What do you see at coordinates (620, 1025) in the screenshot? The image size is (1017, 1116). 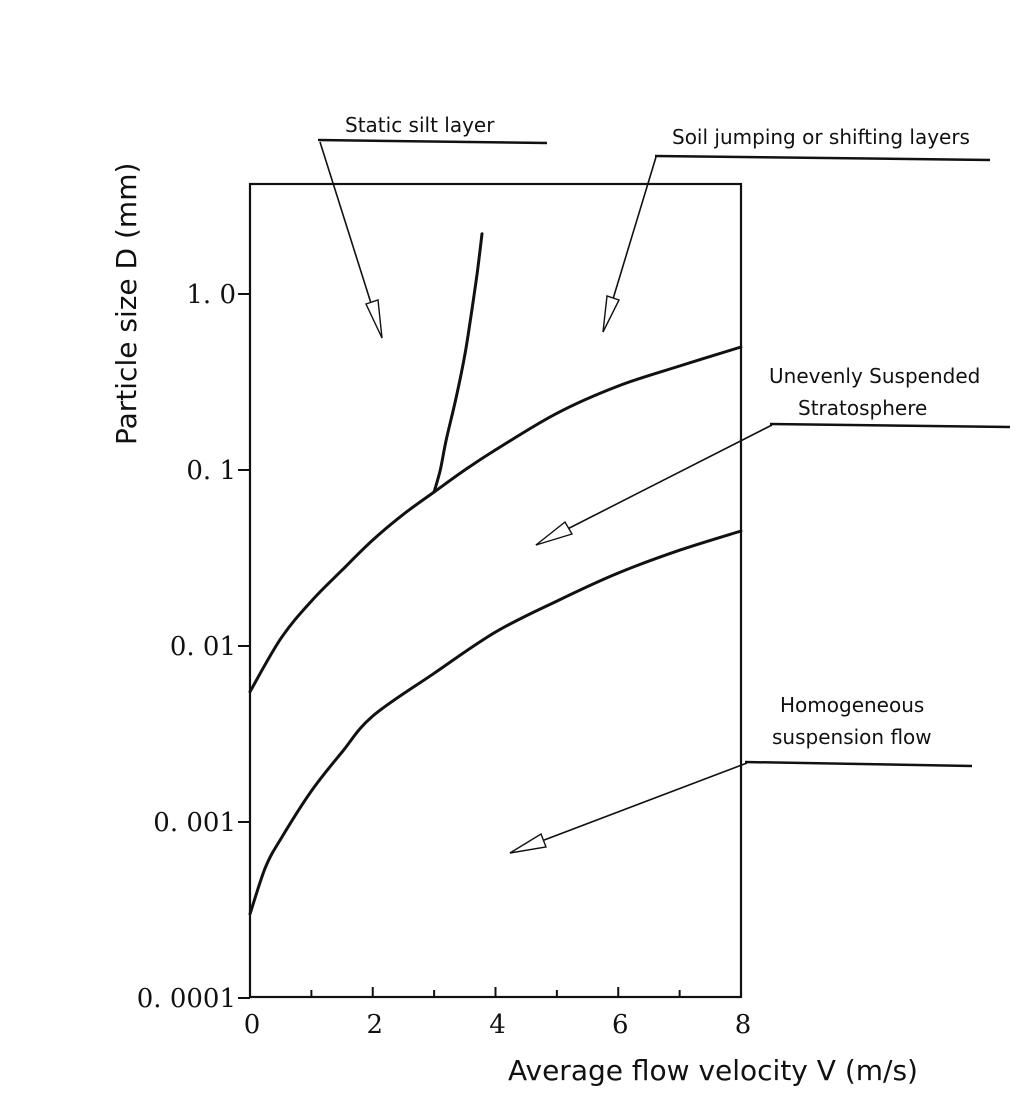 I see `x-tick-label-3: 6` at bounding box center [620, 1025].